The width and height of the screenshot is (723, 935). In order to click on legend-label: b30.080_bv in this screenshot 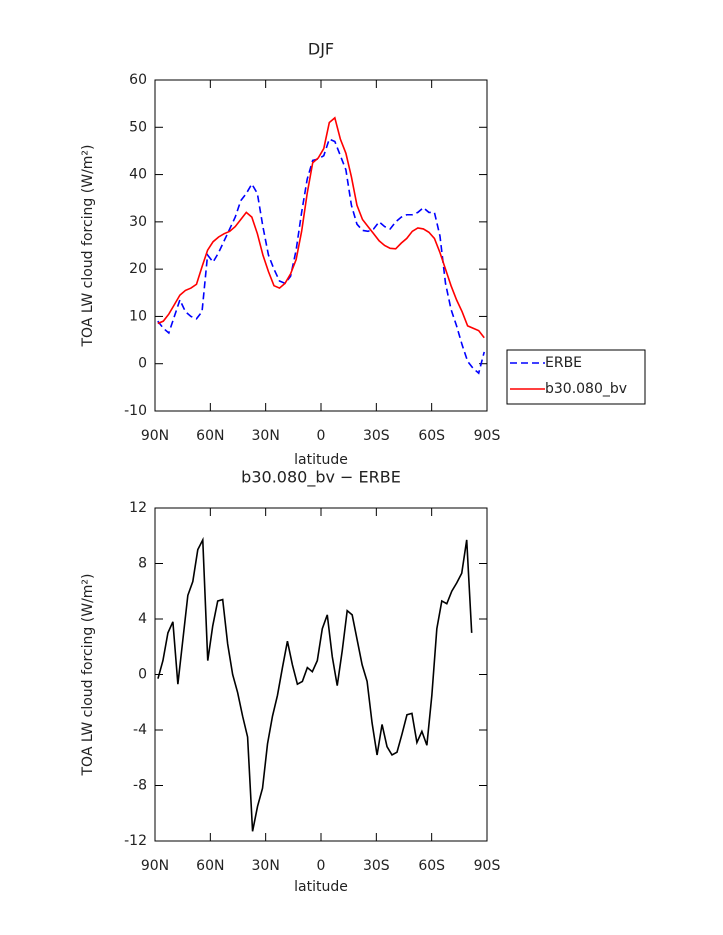, I will do `click(586, 389)`.